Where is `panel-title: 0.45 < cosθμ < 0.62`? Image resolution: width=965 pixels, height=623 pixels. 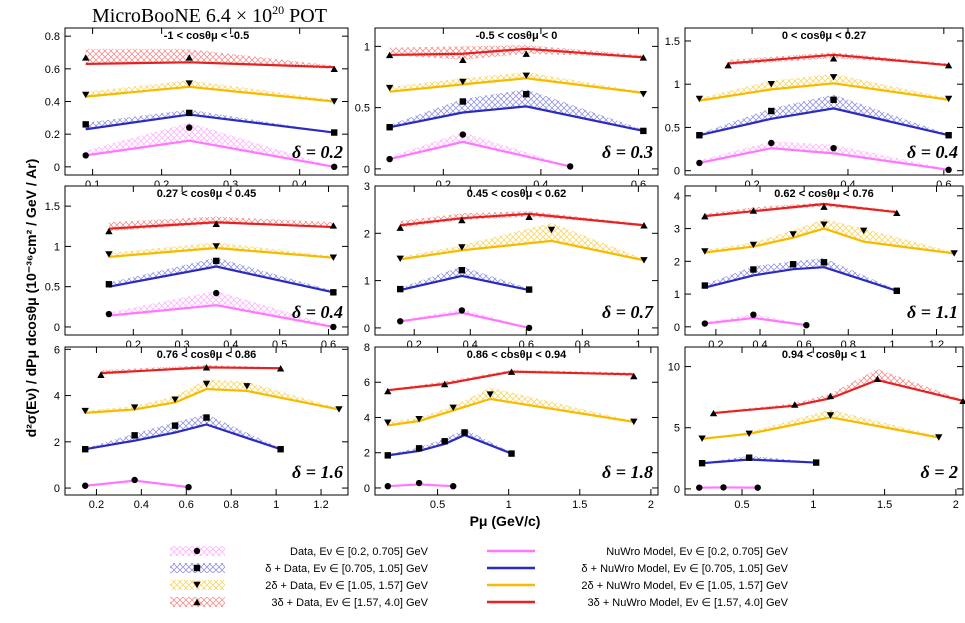
panel-title: 0.45 < cosθμ < 0.62 is located at coordinates (517, 194).